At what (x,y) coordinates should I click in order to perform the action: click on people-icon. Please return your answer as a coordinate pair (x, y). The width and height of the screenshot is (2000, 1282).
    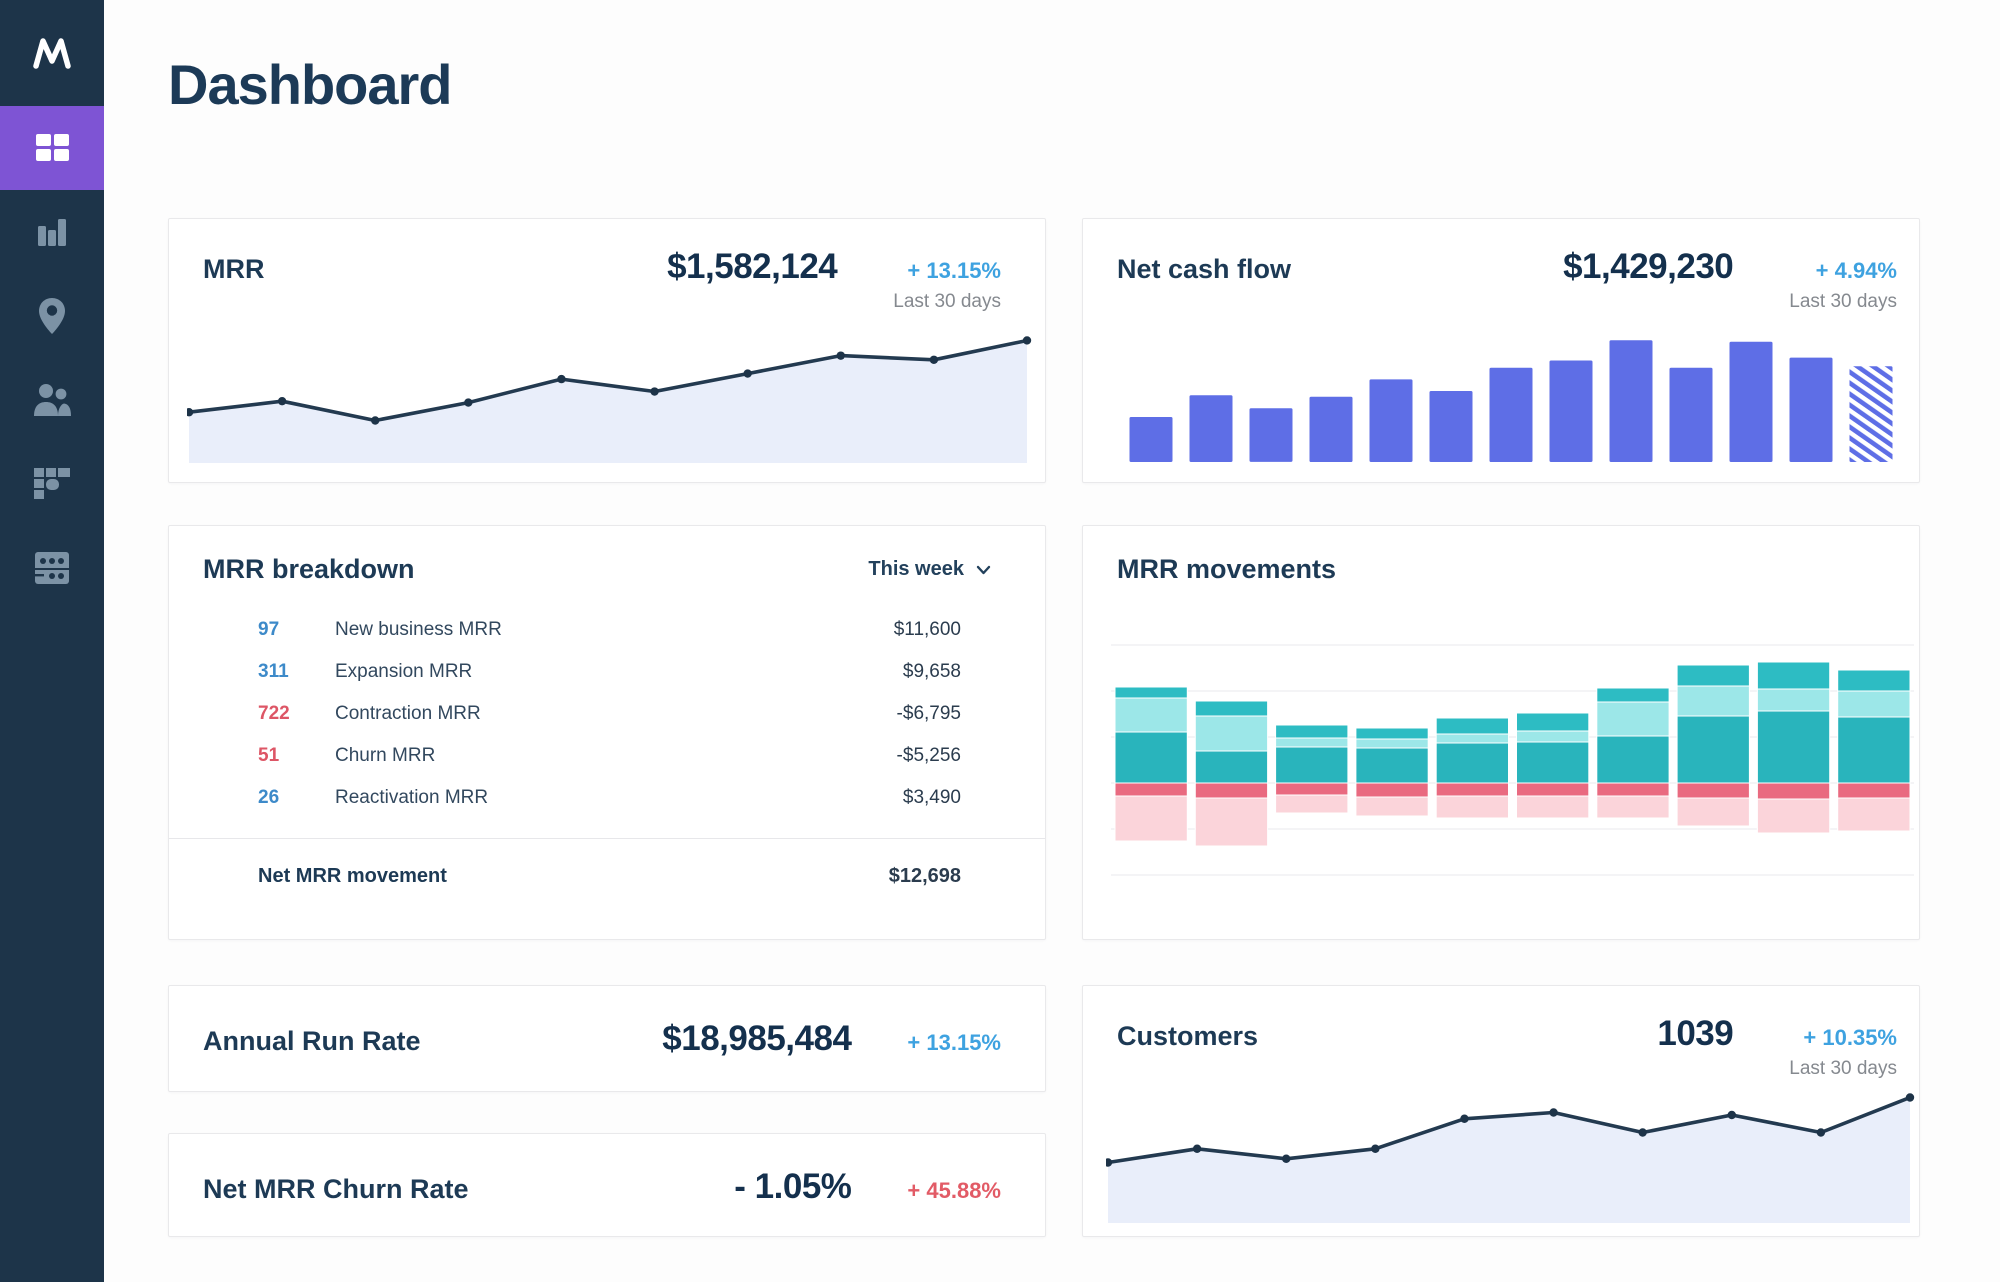
    Looking at the image, I should click on (52, 400).